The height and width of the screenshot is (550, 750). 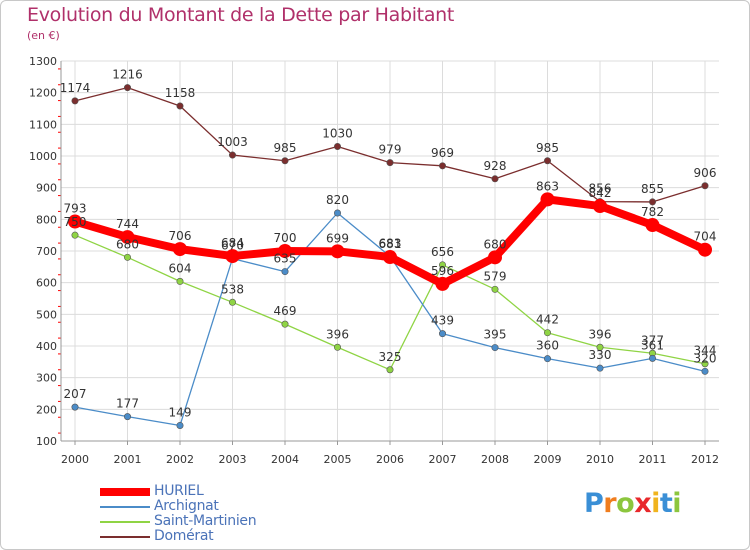 I want to click on data-label-dom-rat: 1003, so click(x=232, y=142).